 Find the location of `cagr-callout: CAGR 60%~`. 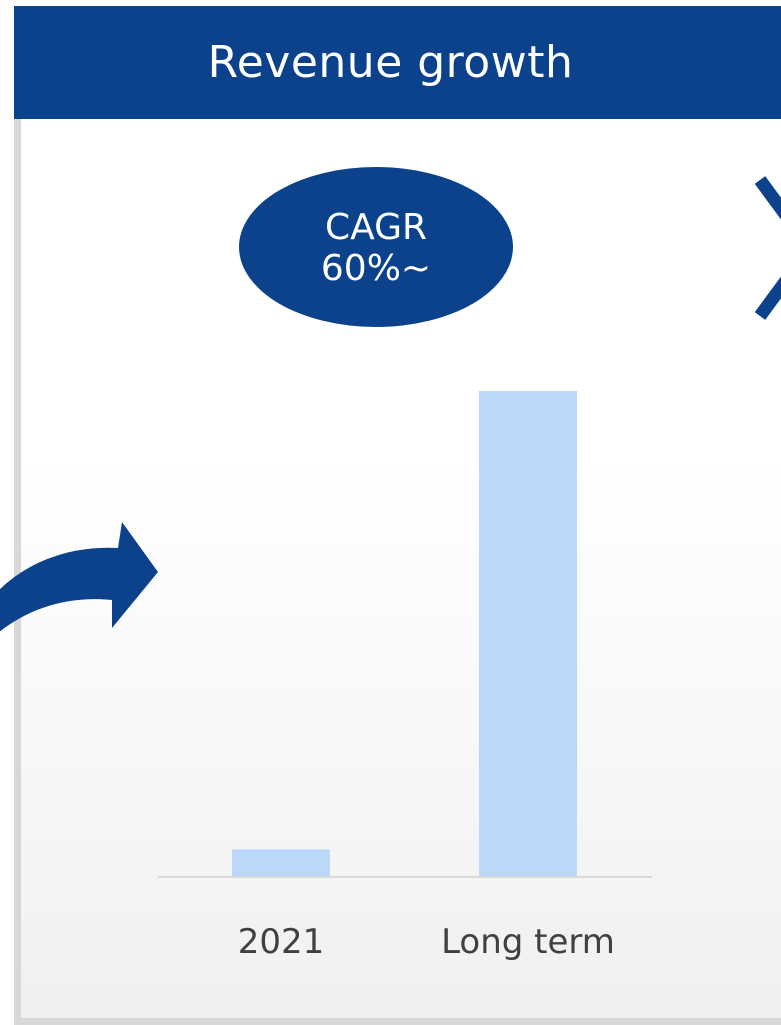

cagr-callout: CAGR 60%~ is located at coordinates (376, 247).